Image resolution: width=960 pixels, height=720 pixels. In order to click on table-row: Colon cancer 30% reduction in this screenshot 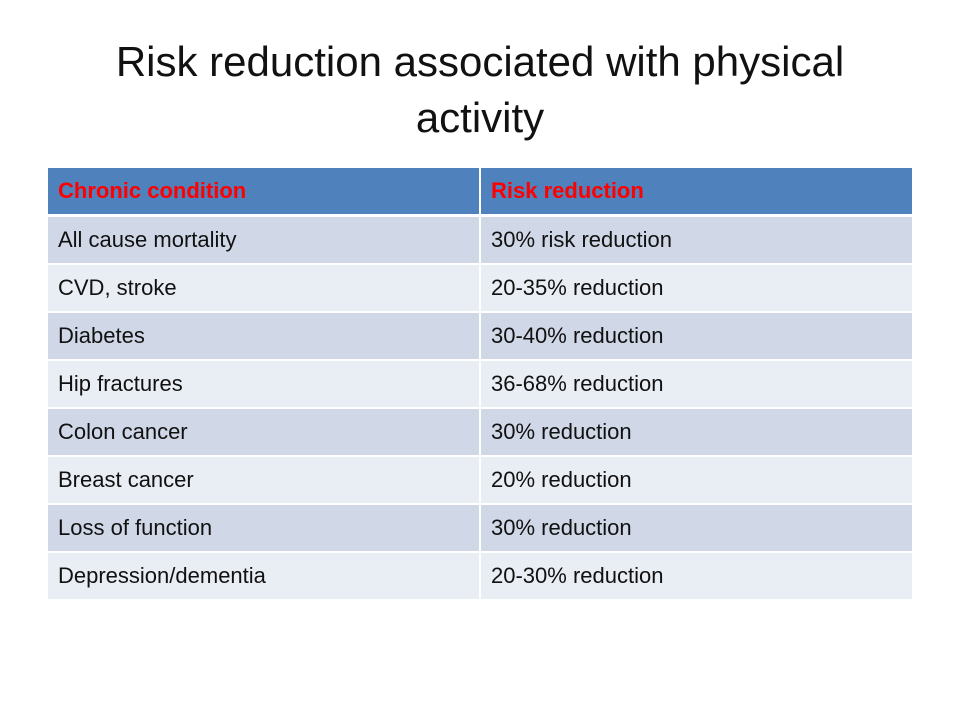, I will do `click(480, 431)`.